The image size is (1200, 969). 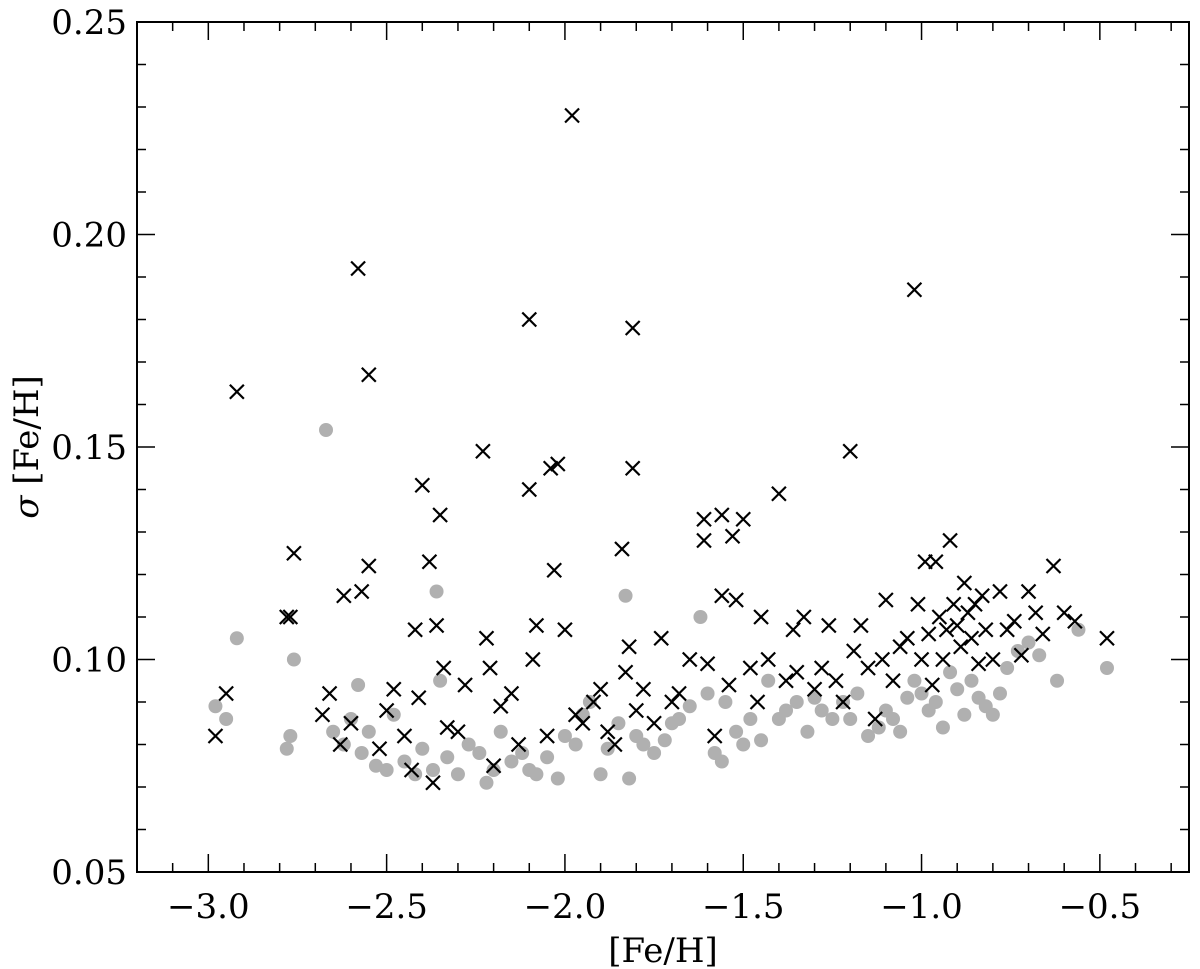 I want to click on x-tick-label: −1.5, so click(x=743, y=907).